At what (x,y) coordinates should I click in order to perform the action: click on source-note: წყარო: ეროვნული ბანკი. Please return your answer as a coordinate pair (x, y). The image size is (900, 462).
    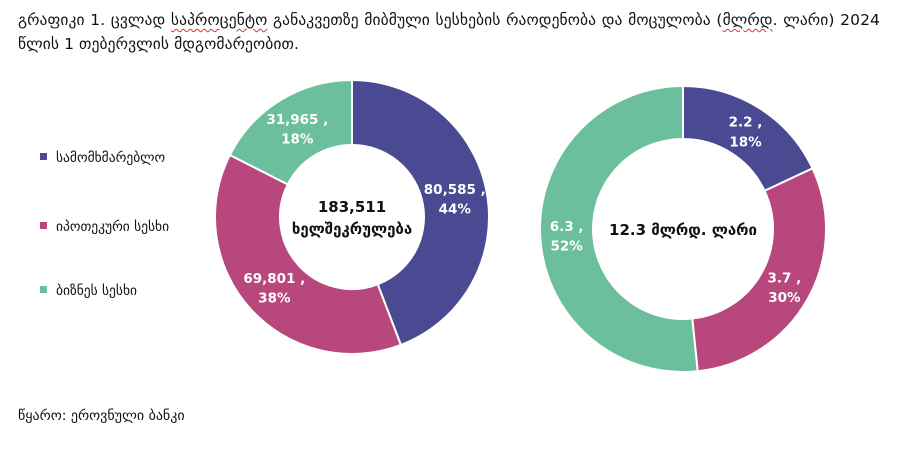
    Looking at the image, I should click on (101, 416).